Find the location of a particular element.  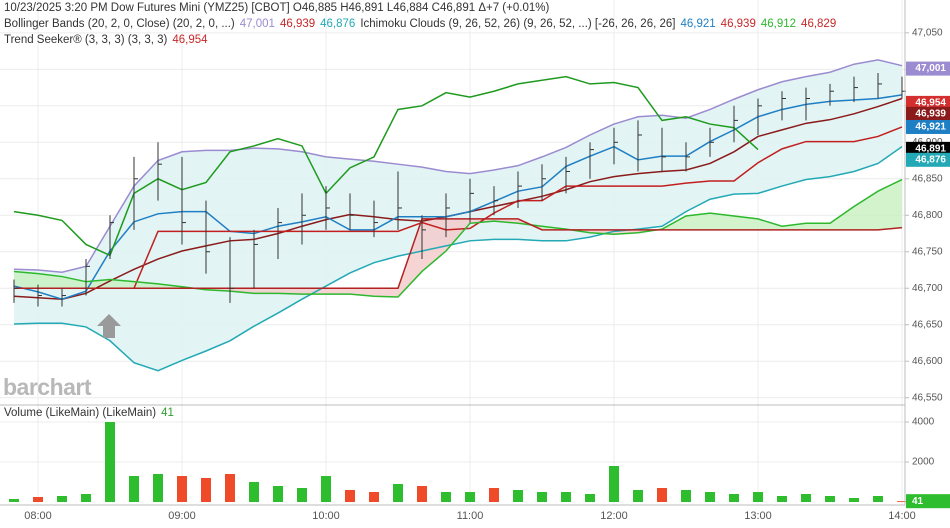

last-value-label: 46,891 is located at coordinates (930, 149).